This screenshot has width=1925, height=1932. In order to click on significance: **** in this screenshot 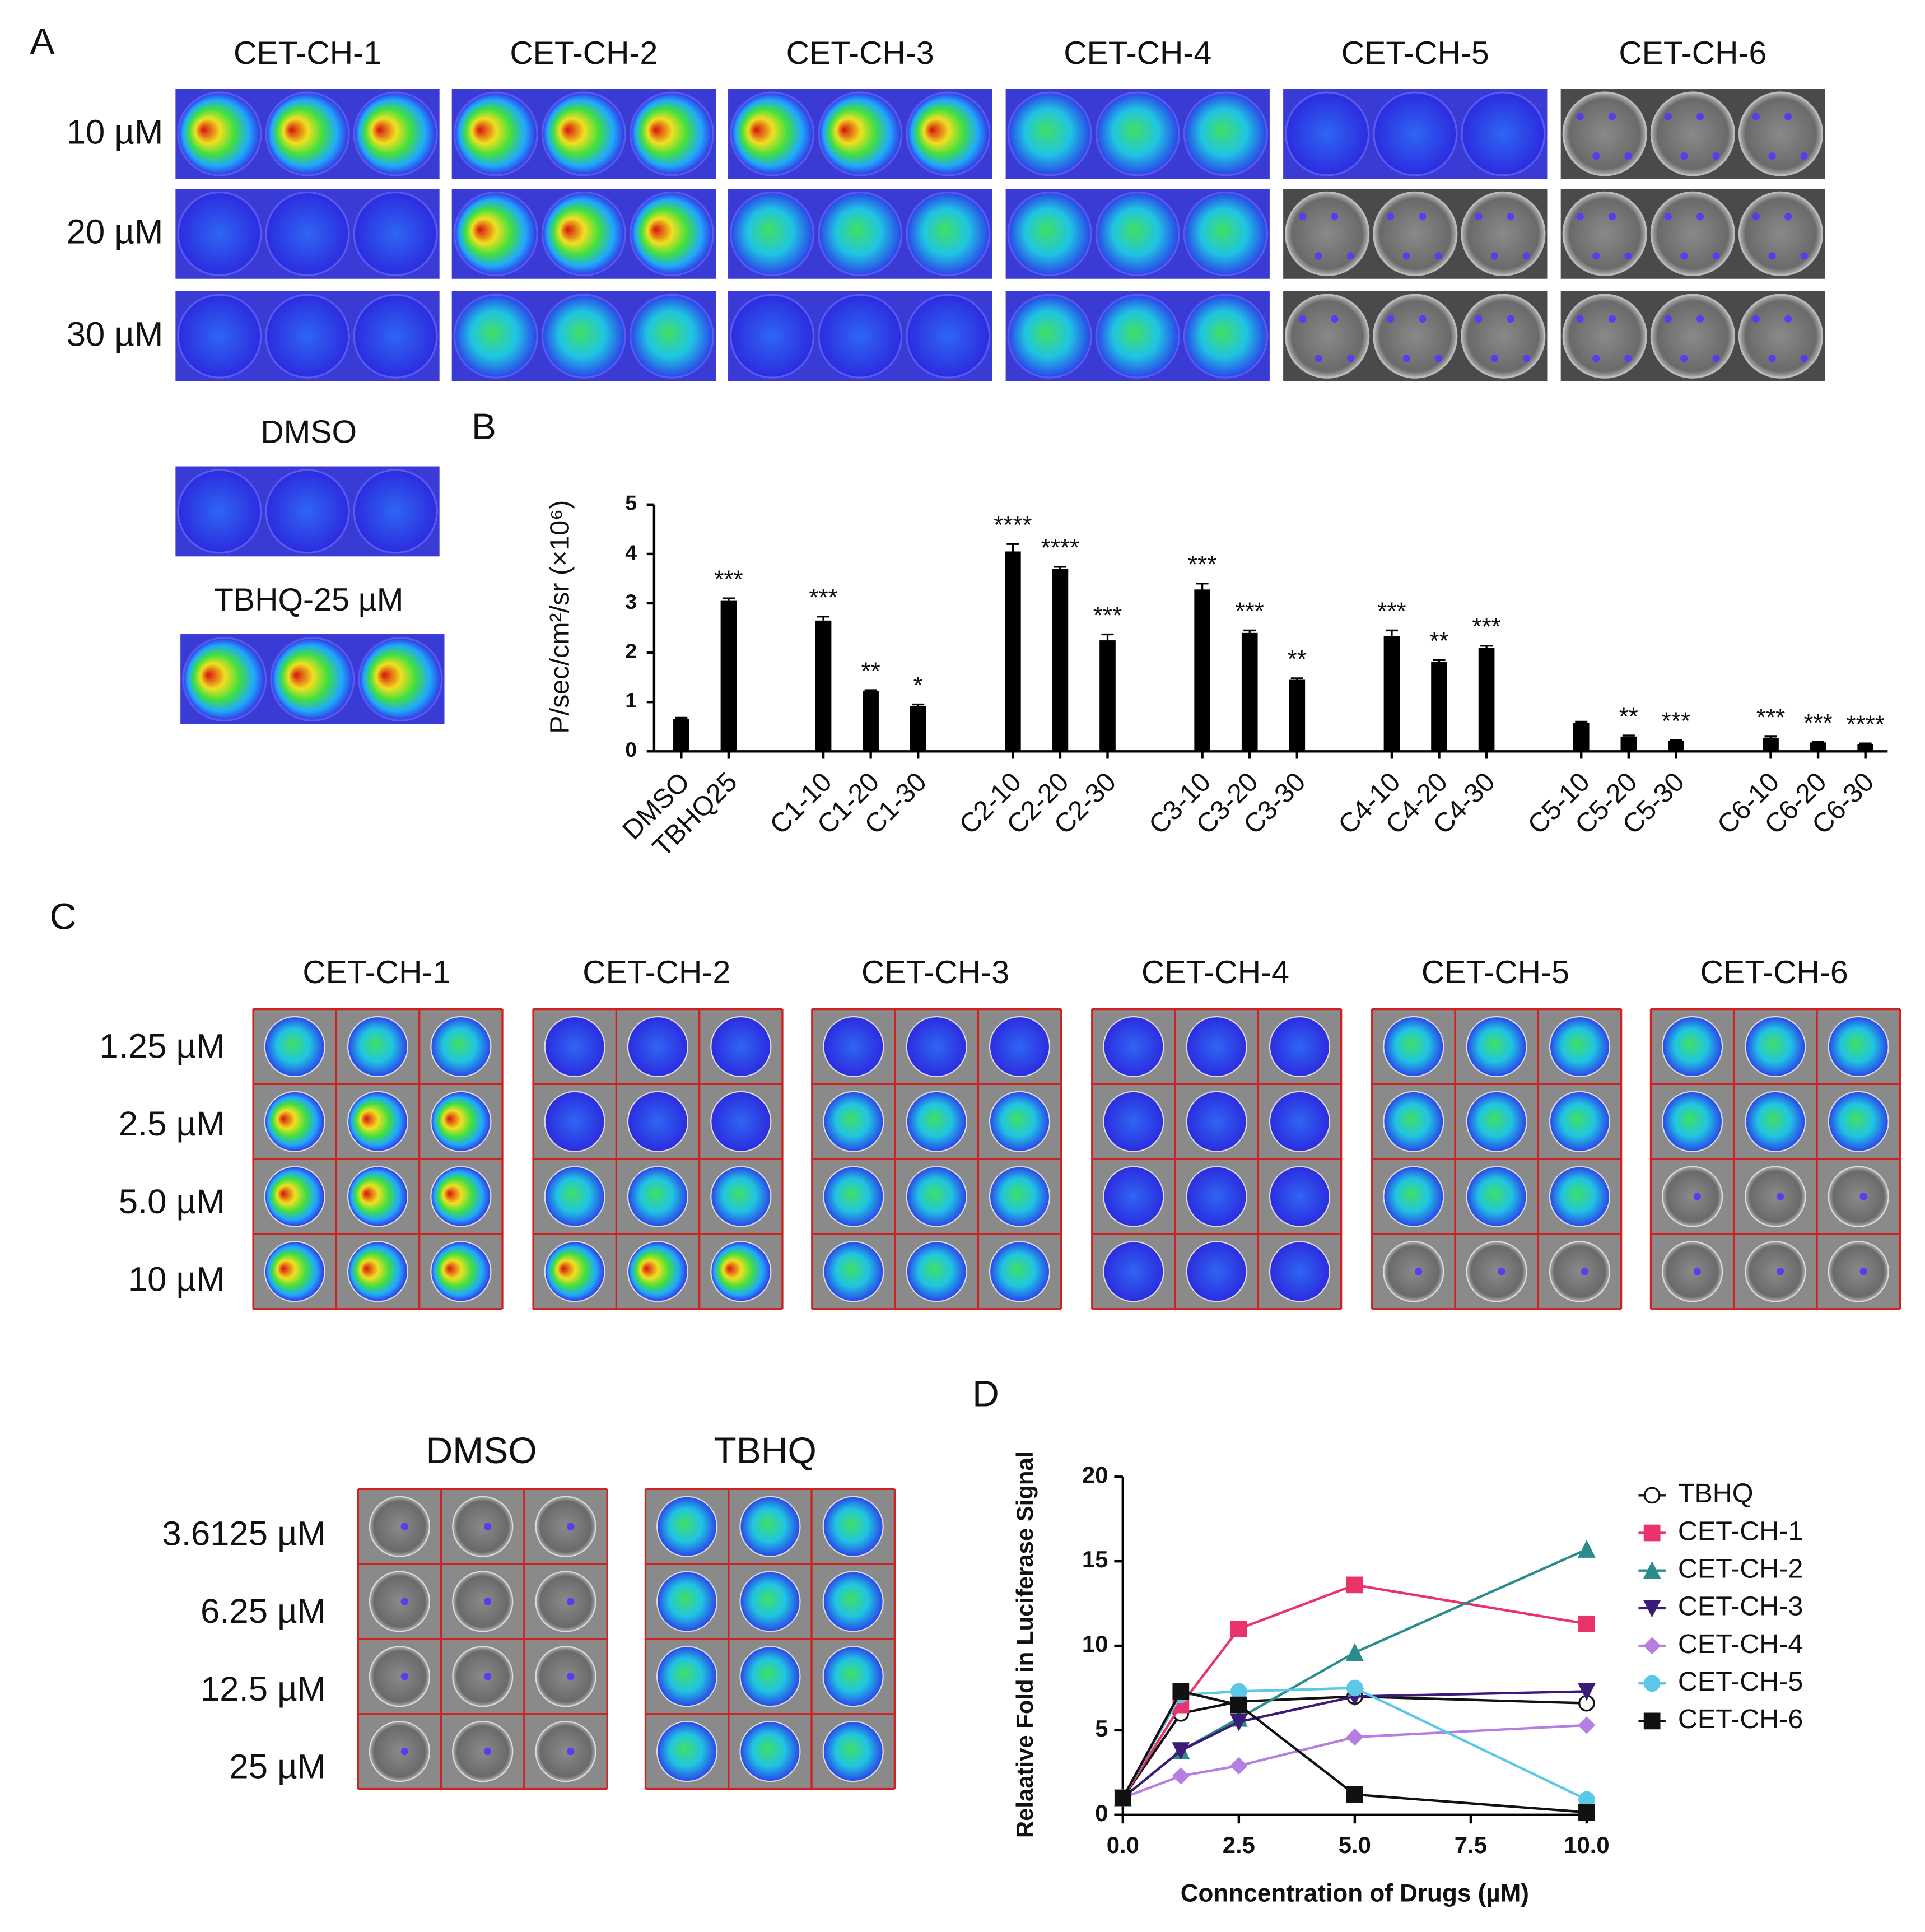, I will do `click(1013, 525)`.